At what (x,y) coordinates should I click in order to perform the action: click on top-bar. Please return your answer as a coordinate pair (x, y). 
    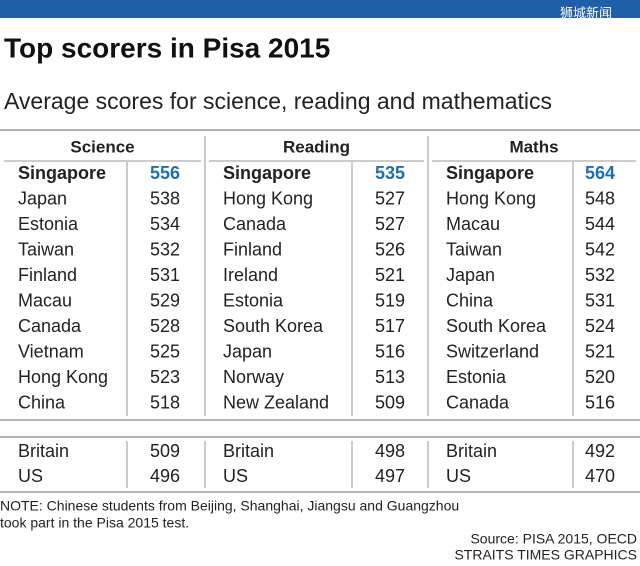
    Looking at the image, I should click on (320, 9).